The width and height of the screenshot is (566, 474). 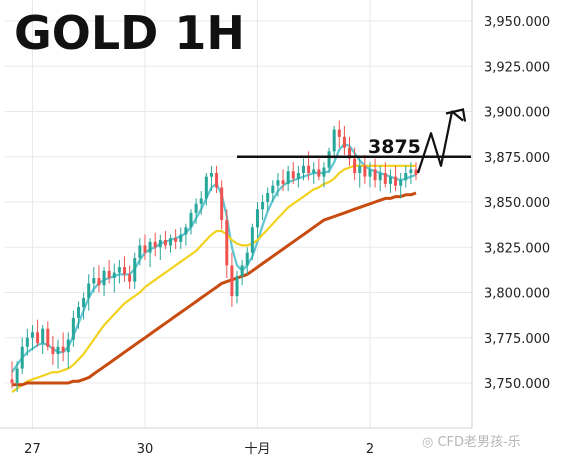 I want to click on x-tick-label: 2, so click(x=370, y=449).